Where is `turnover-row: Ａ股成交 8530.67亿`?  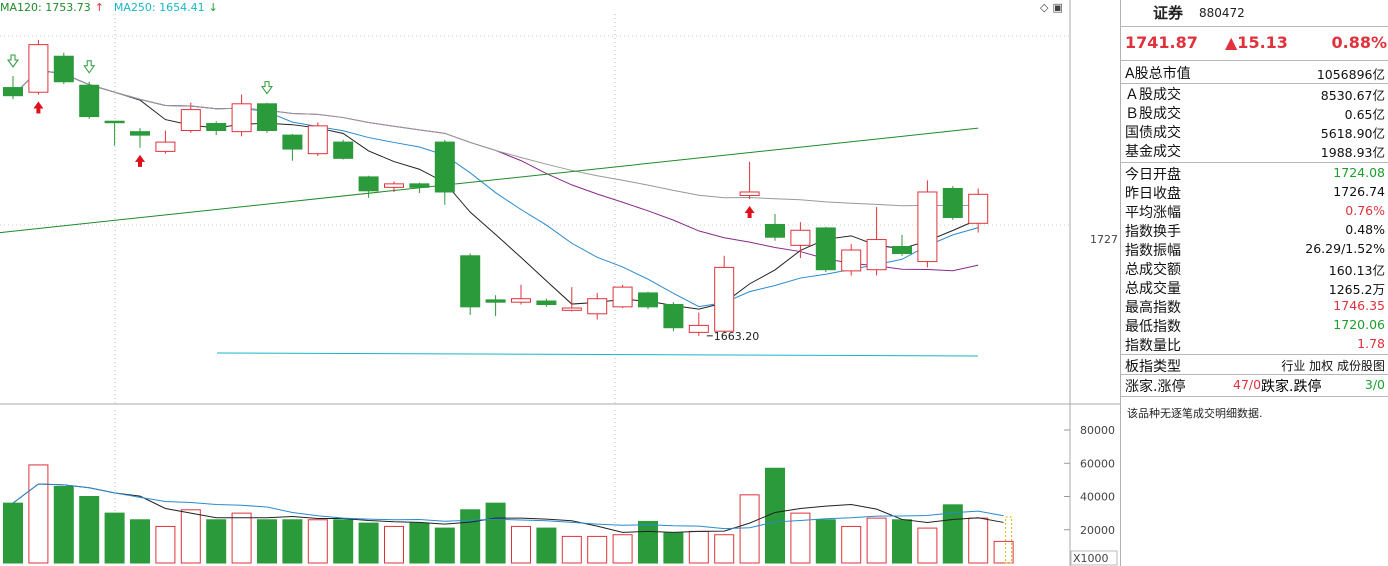 turnover-row: Ａ股成交 8530.67亿 is located at coordinates (1256, 93).